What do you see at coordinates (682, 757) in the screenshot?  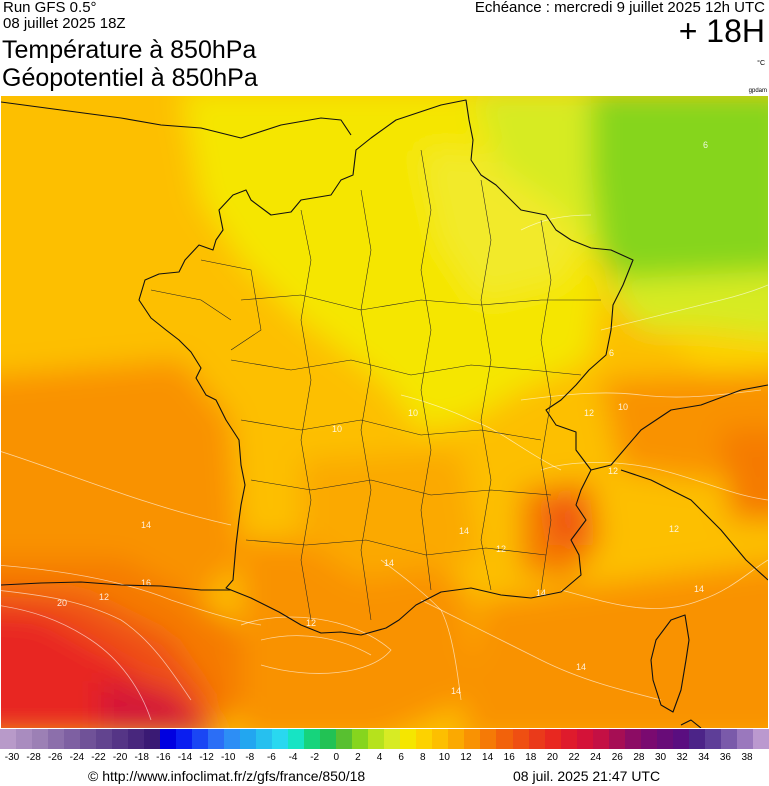 I see `legend-tick-label: 32` at bounding box center [682, 757].